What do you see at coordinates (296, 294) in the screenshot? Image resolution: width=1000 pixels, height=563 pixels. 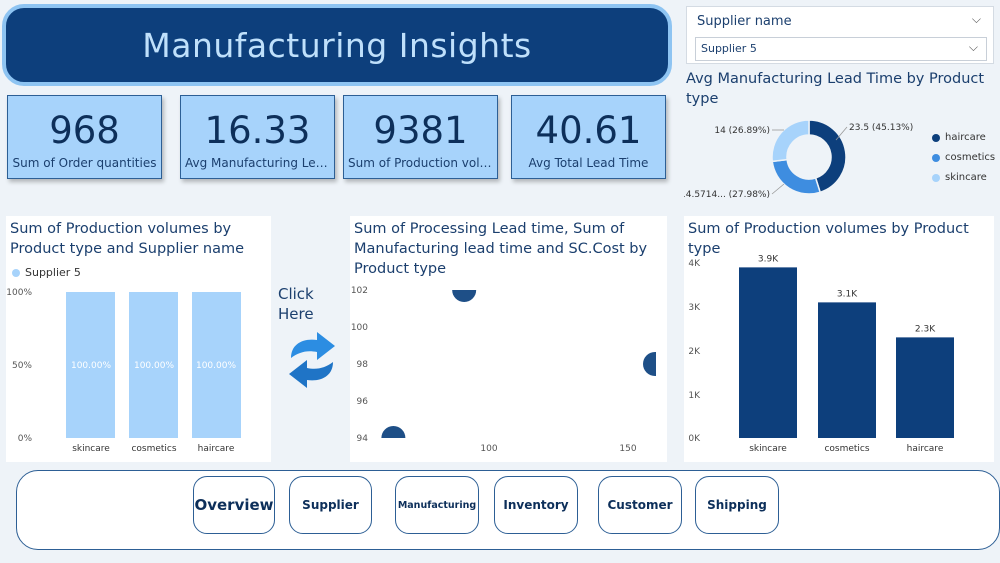 I see `click-here-line: Click` at bounding box center [296, 294].